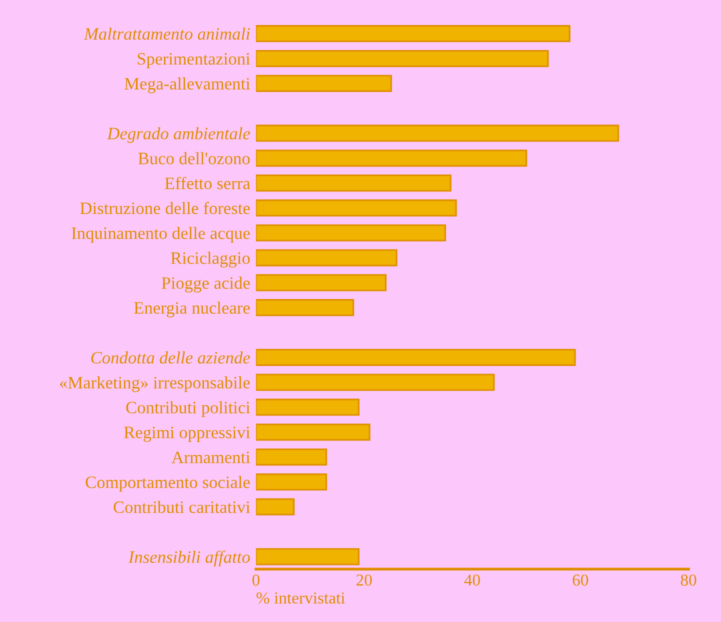 Image resolution: width=721 pixels, height=622 pixels. What do you see at coordinates (178, 135) in the screenshot?
I see `y-tick-label: Degrado ambientale` at bounding box center [178, 135].